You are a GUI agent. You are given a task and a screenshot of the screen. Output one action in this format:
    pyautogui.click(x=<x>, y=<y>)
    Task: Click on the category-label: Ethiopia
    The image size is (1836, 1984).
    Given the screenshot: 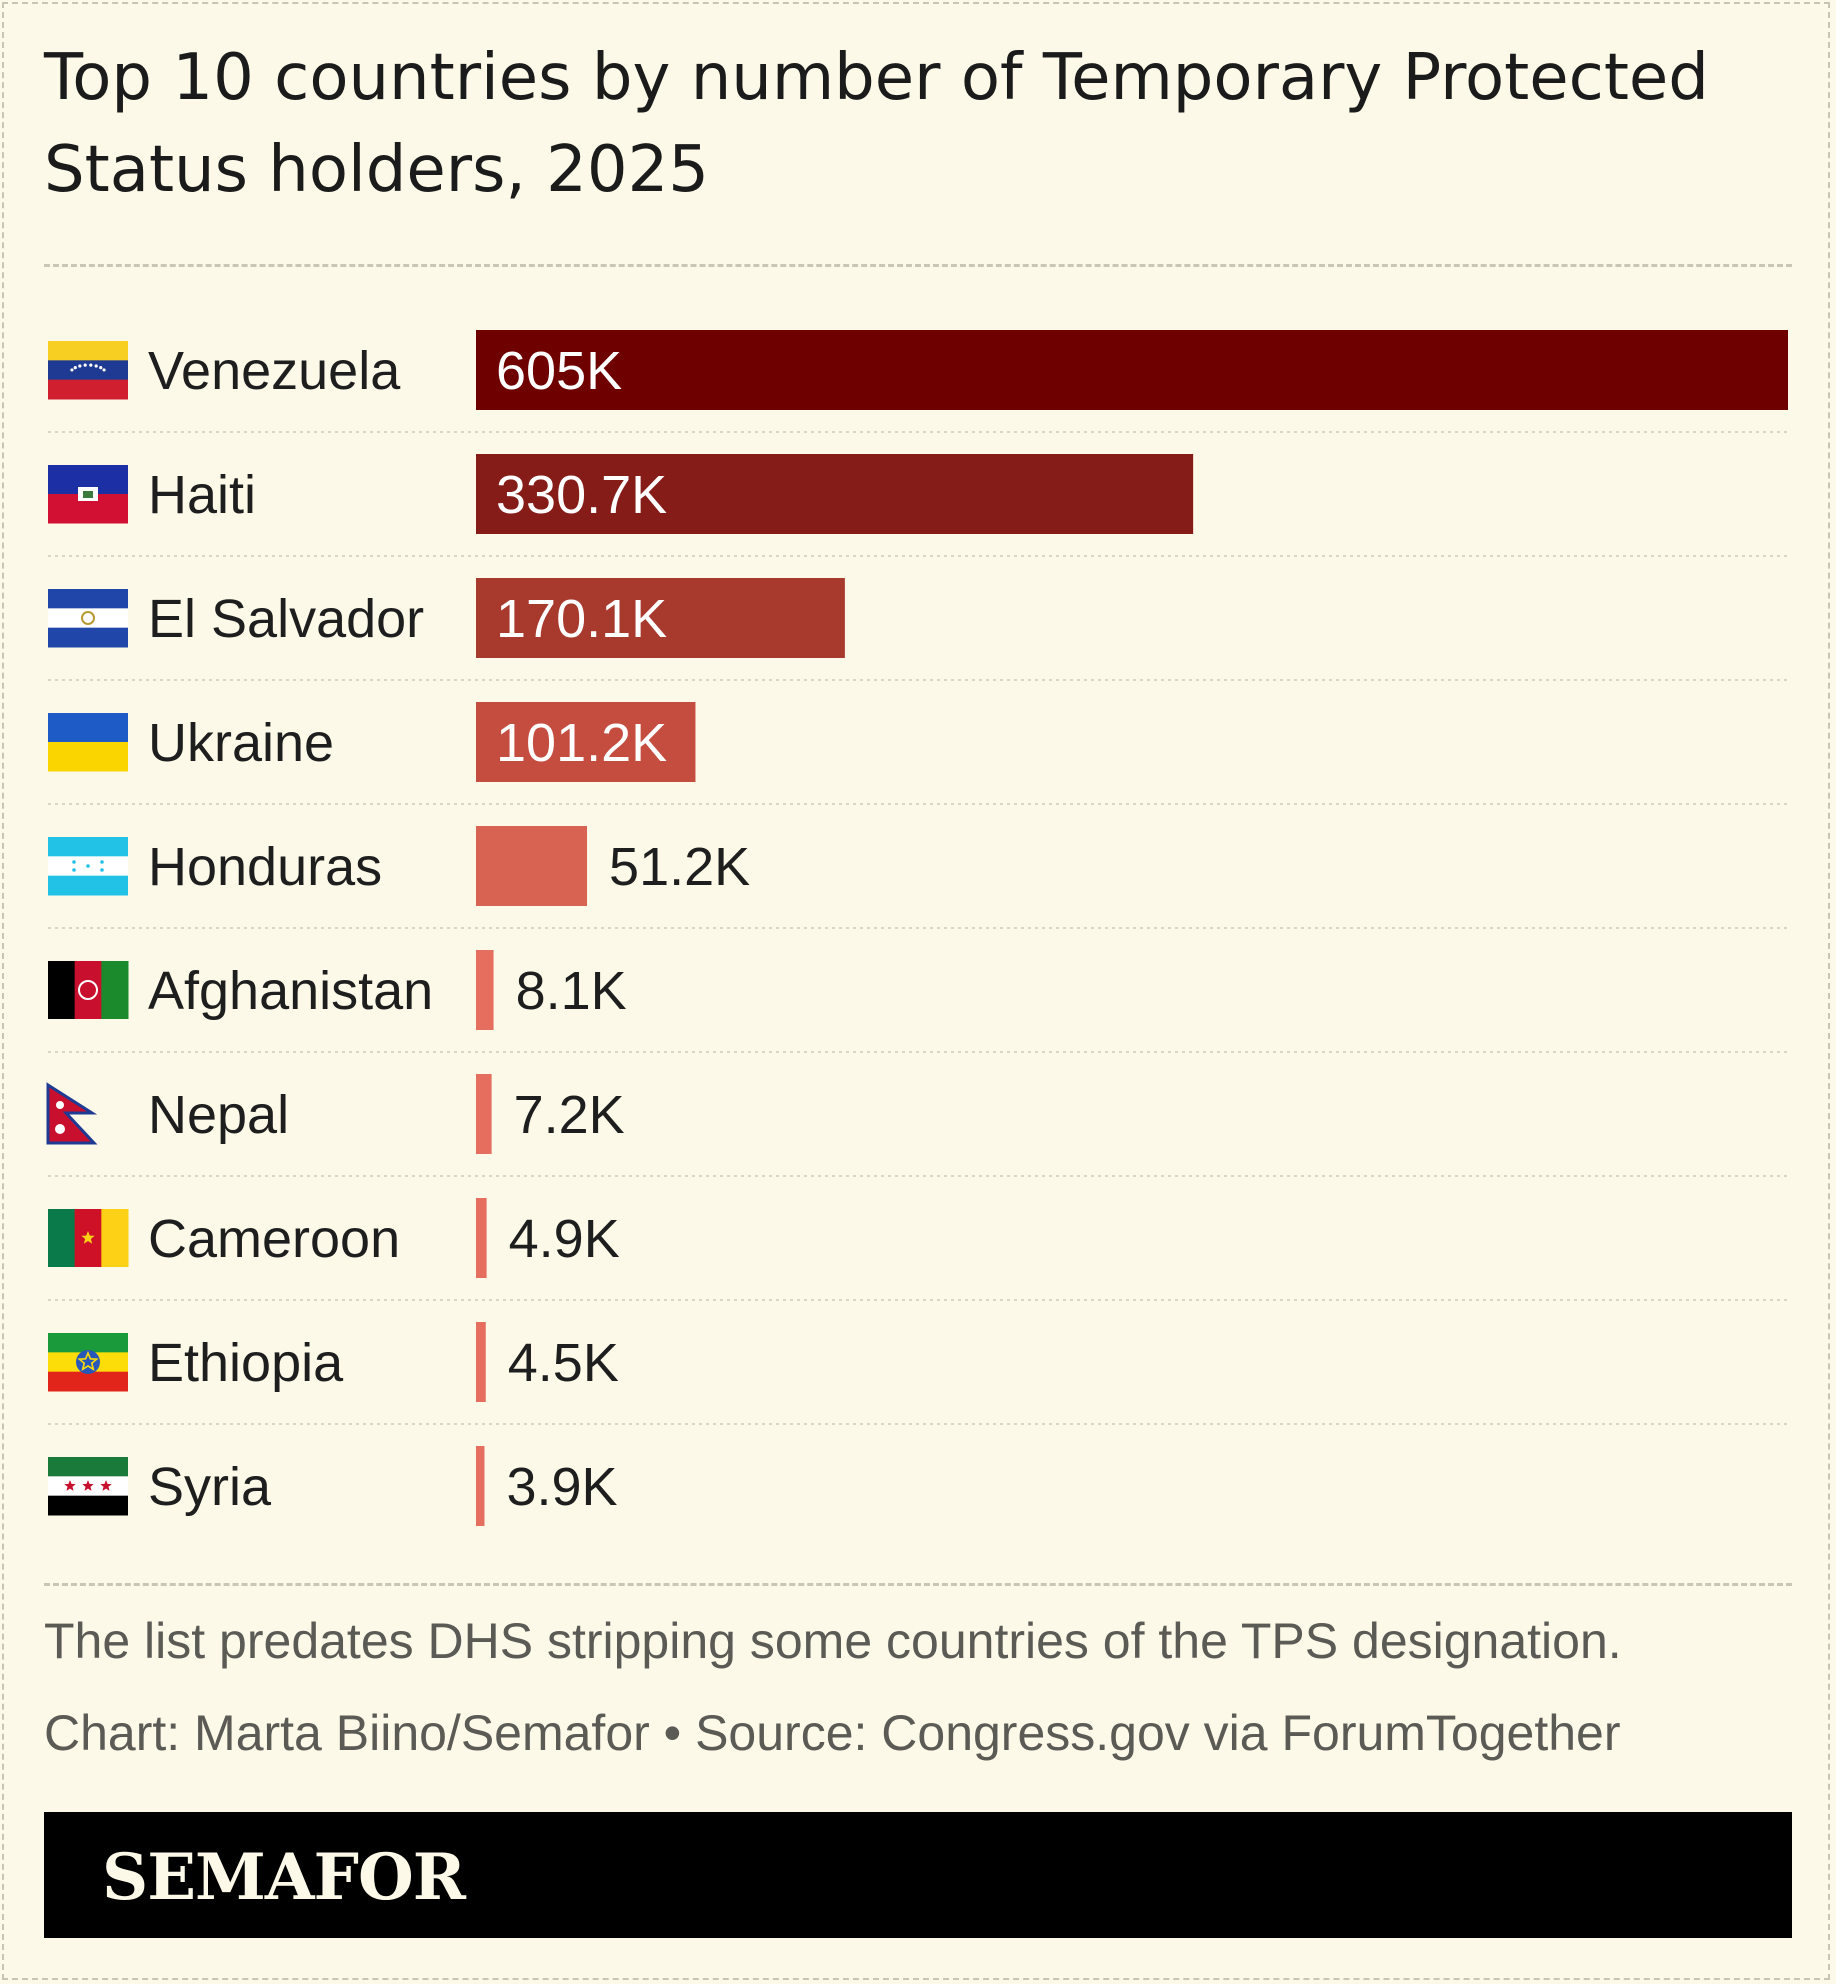 What is the action you would take?
    pyautogui.click(x=246, y=1363)
    